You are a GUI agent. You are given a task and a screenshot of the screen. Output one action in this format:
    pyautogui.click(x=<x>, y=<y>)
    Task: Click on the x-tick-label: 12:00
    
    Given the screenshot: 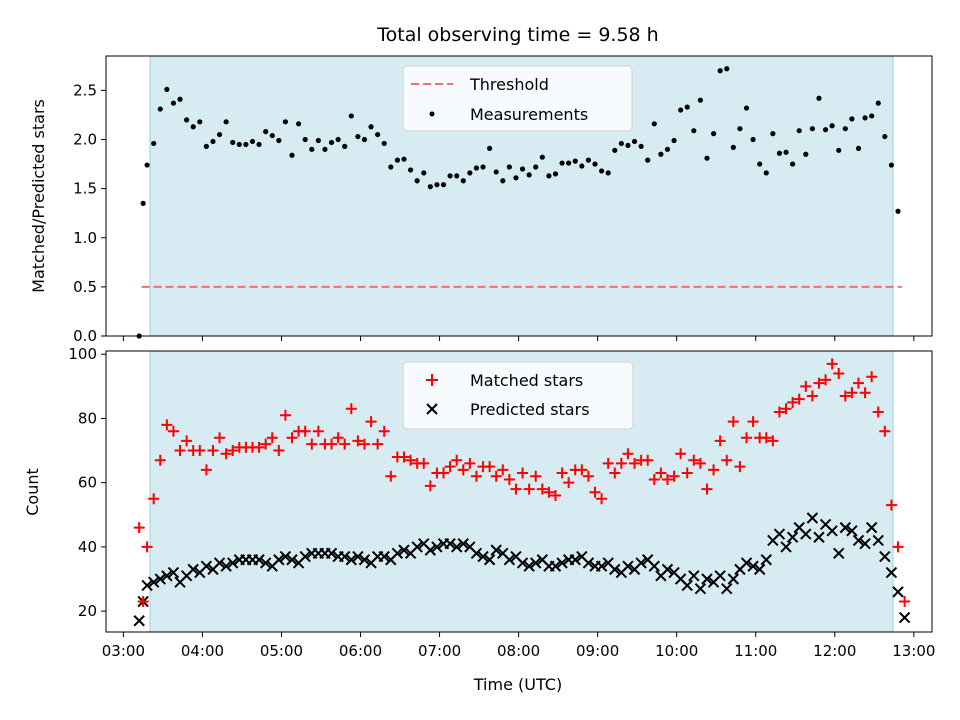 What is the action you would take?
    pyautogui.click(x=834, y=651)
    